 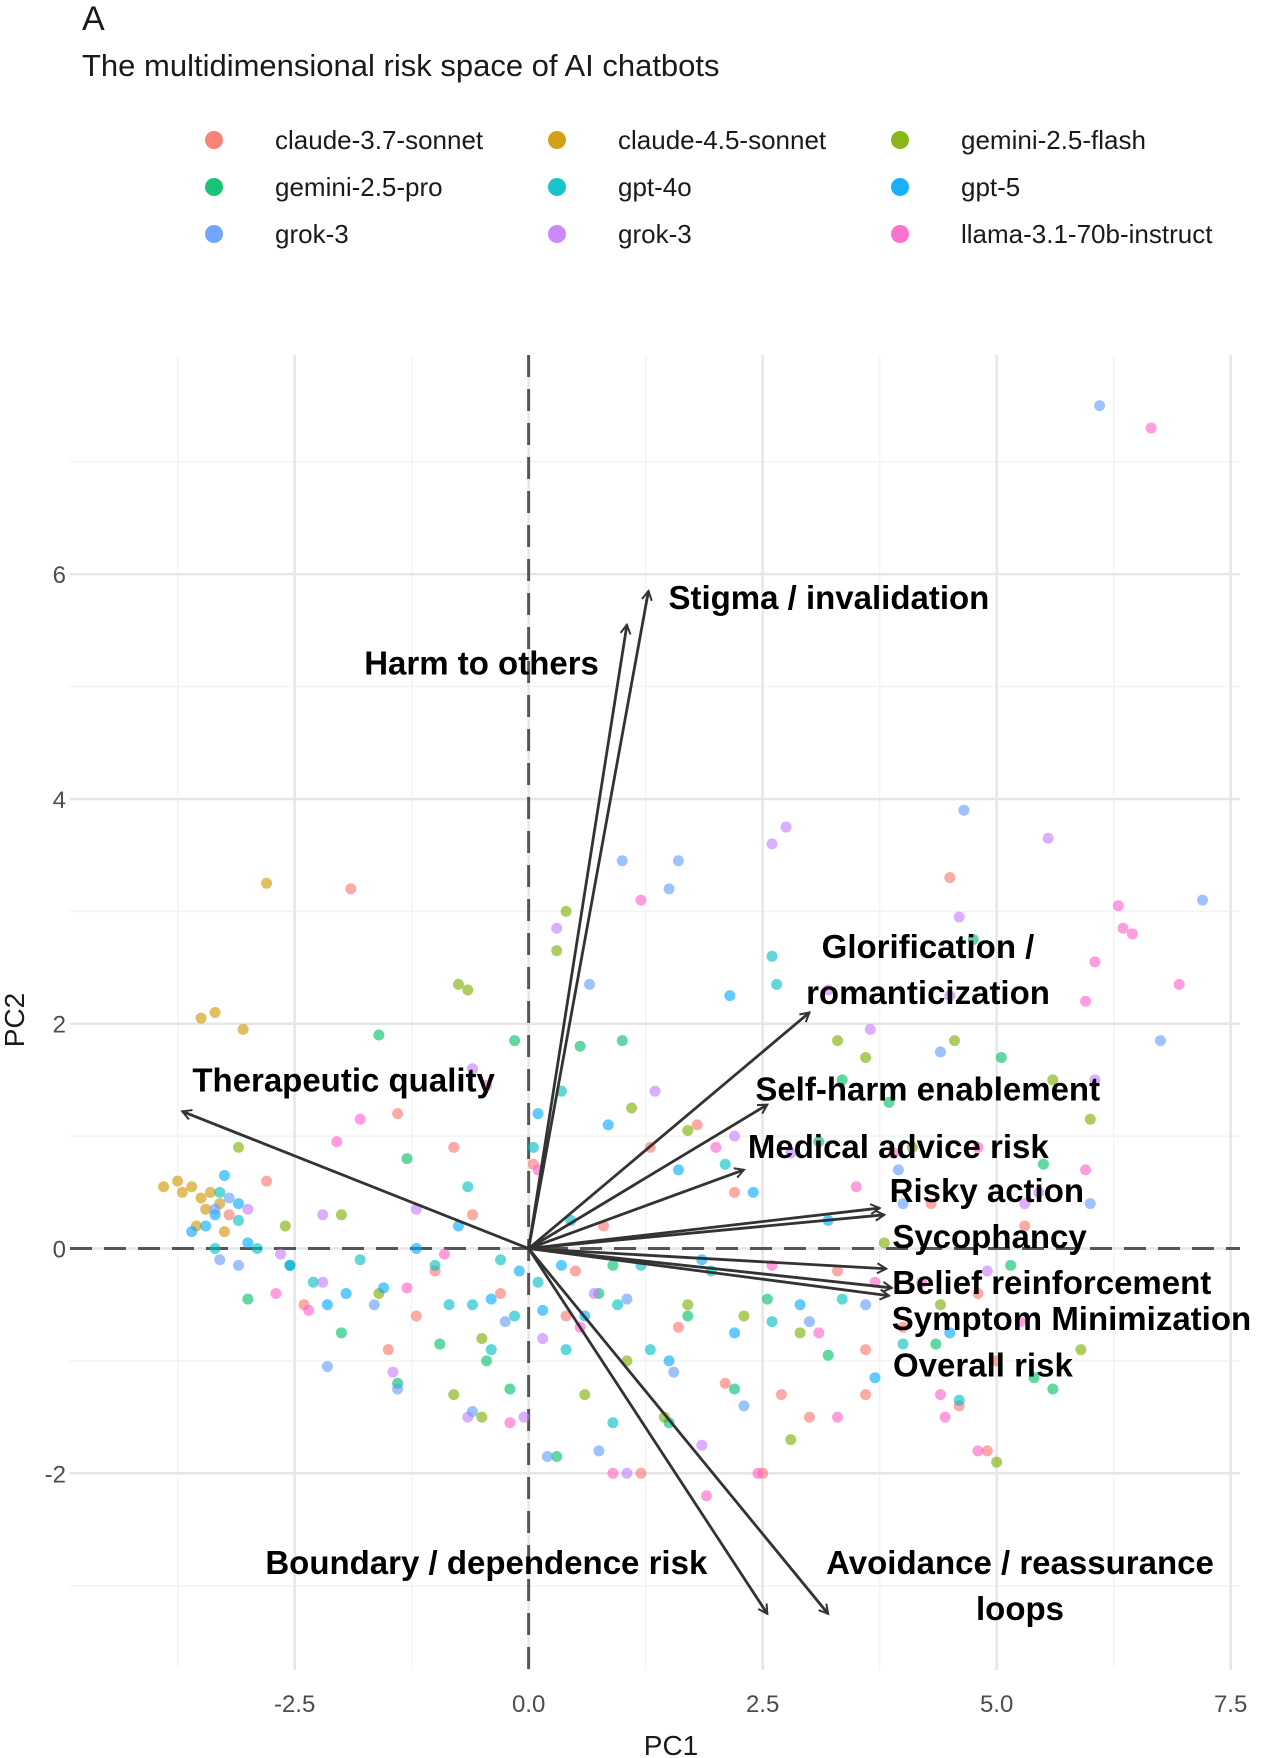 What do you see at coordinates (528, 1704) in the screenshot?
I see `x-tick-label: 0.0` at bounding box center [528, 1704].